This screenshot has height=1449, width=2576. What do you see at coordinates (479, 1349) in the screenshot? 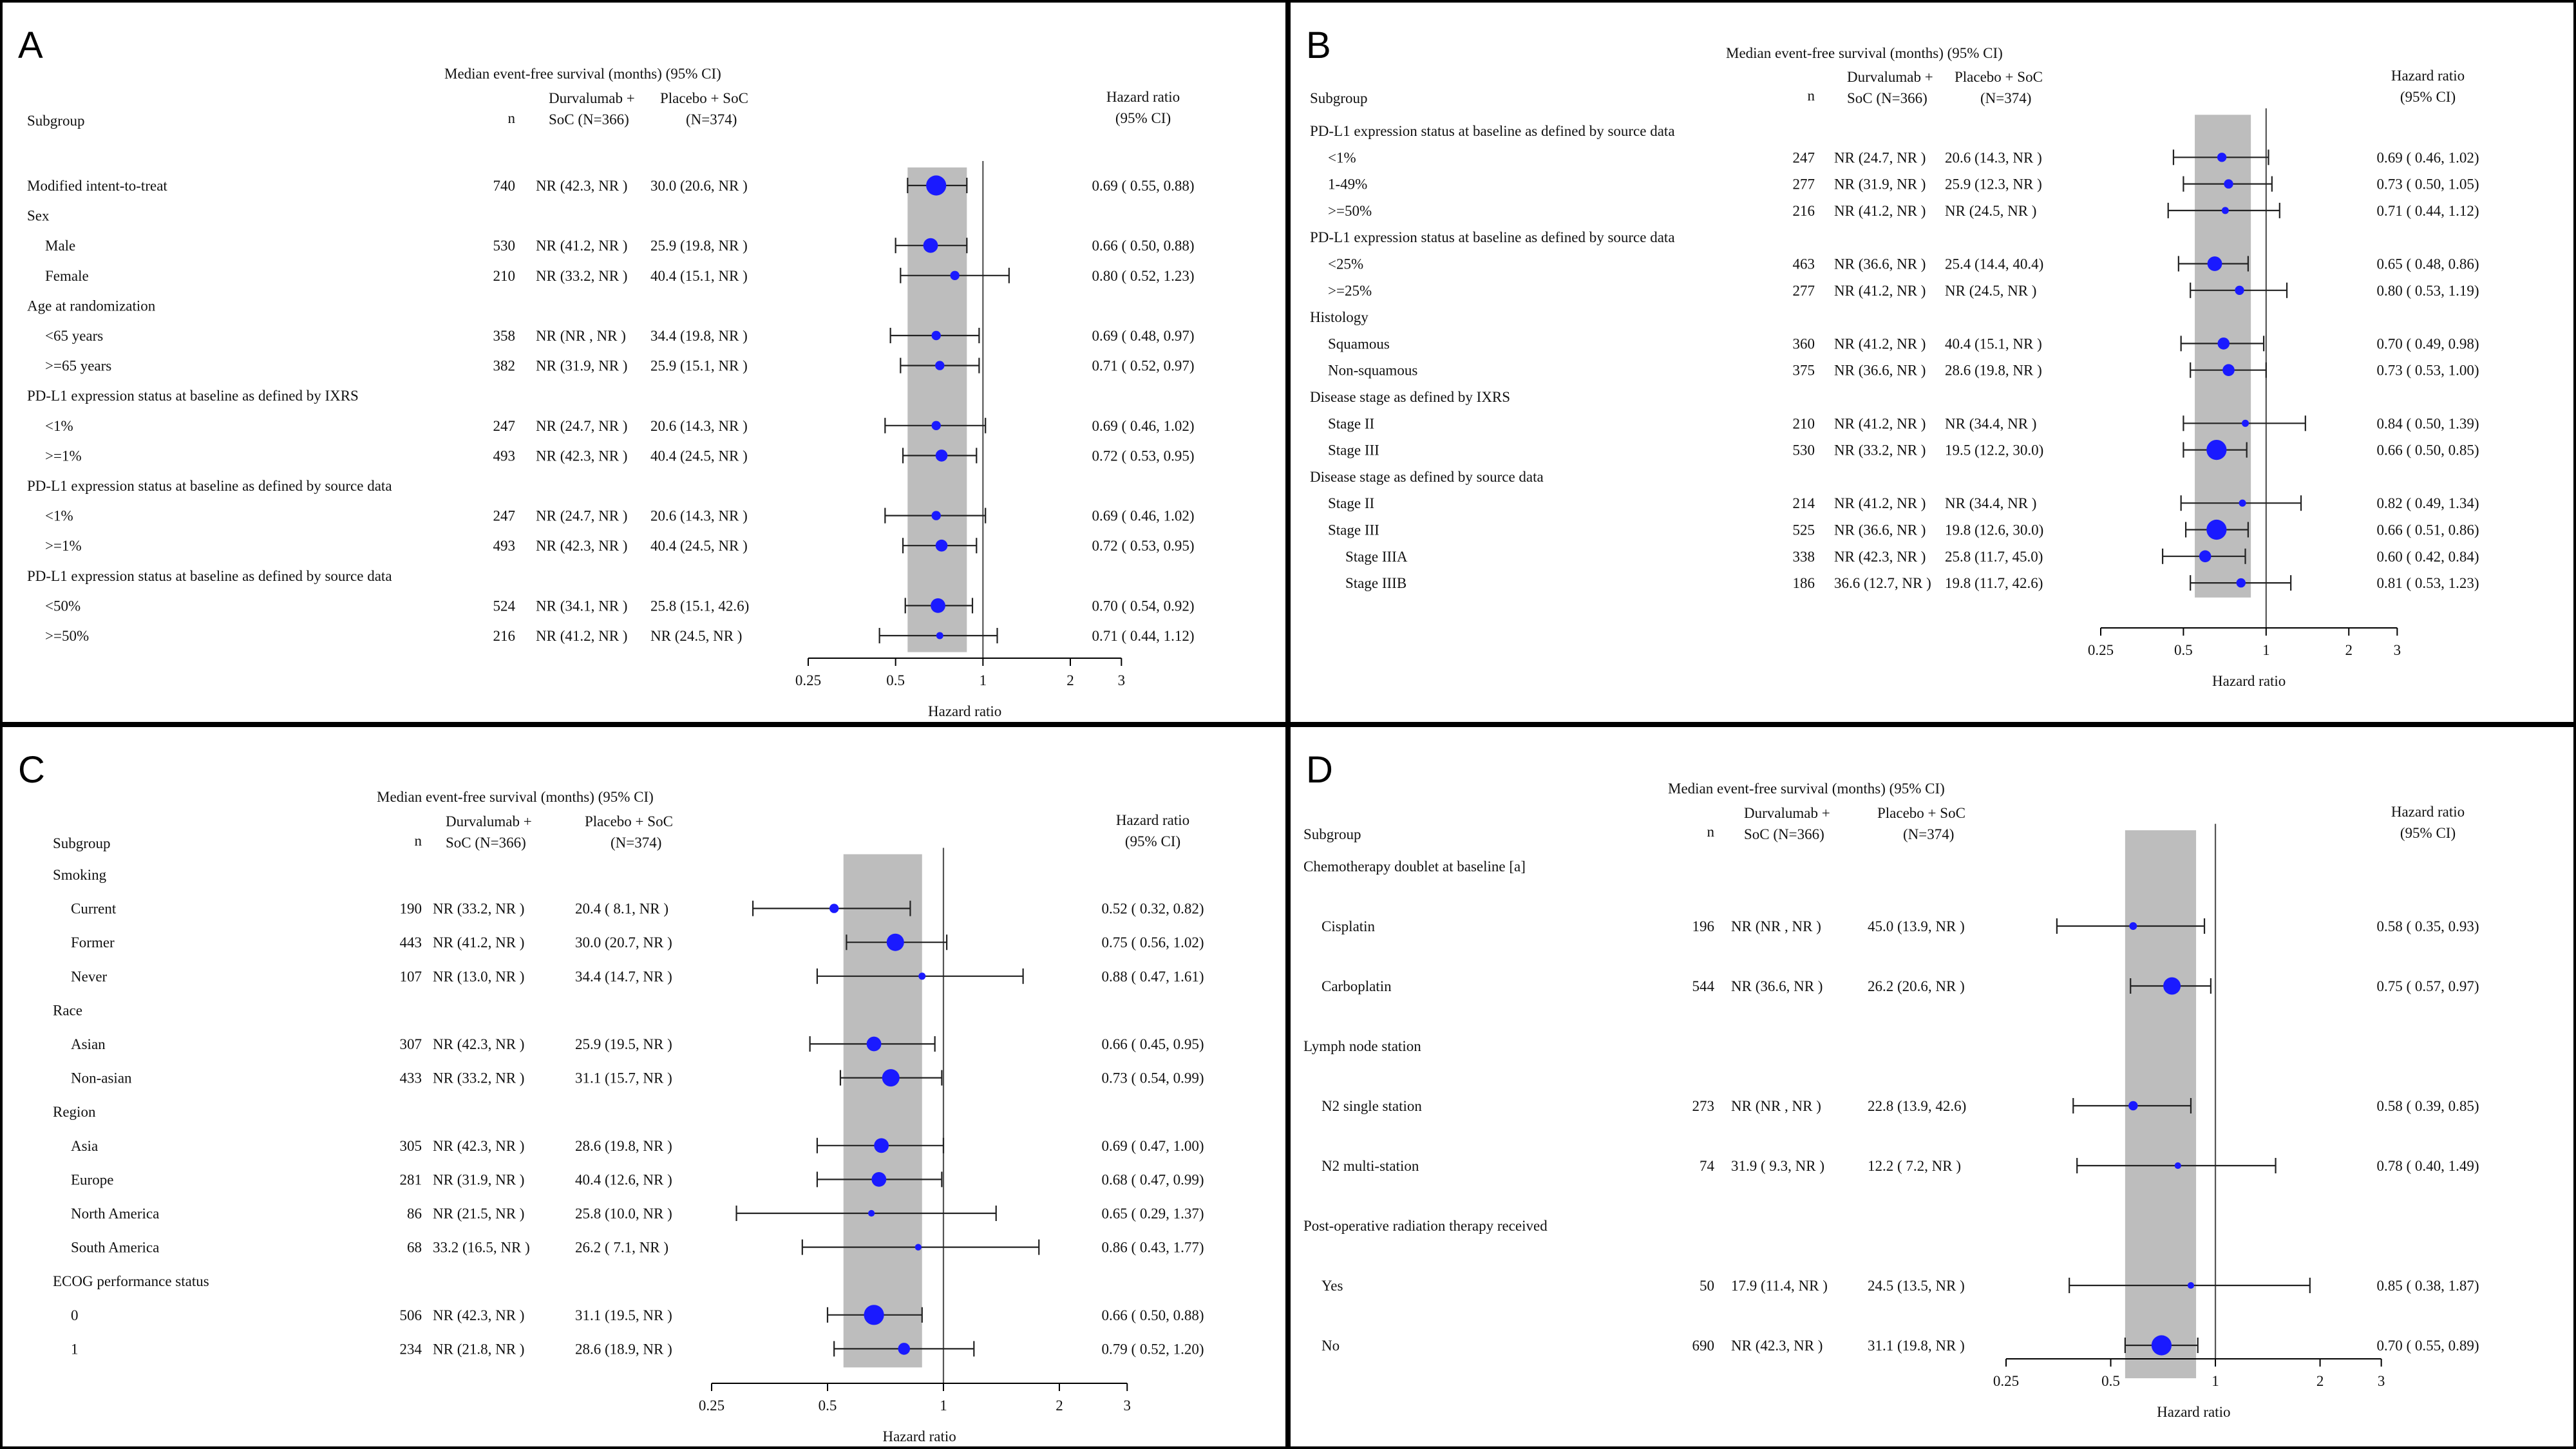
I see `arm1-median: NR (21.8, NR )` at bounding box center [479, 1349].